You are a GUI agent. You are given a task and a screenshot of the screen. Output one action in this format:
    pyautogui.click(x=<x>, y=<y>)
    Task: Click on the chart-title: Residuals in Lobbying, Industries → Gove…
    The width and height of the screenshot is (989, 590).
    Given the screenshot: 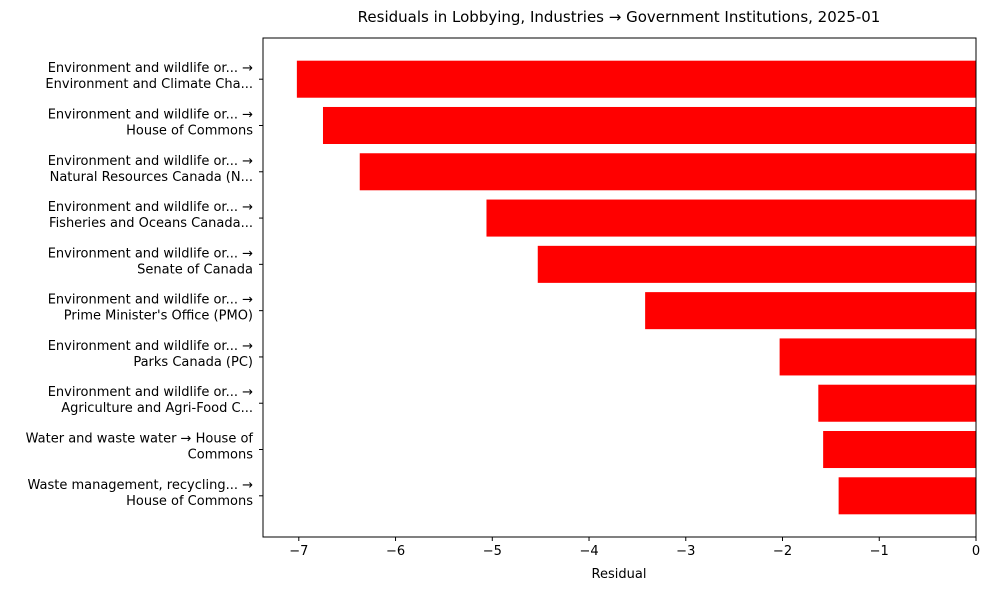 What is the action you would take?
    pyautogui.click(x=619, y=17)
    